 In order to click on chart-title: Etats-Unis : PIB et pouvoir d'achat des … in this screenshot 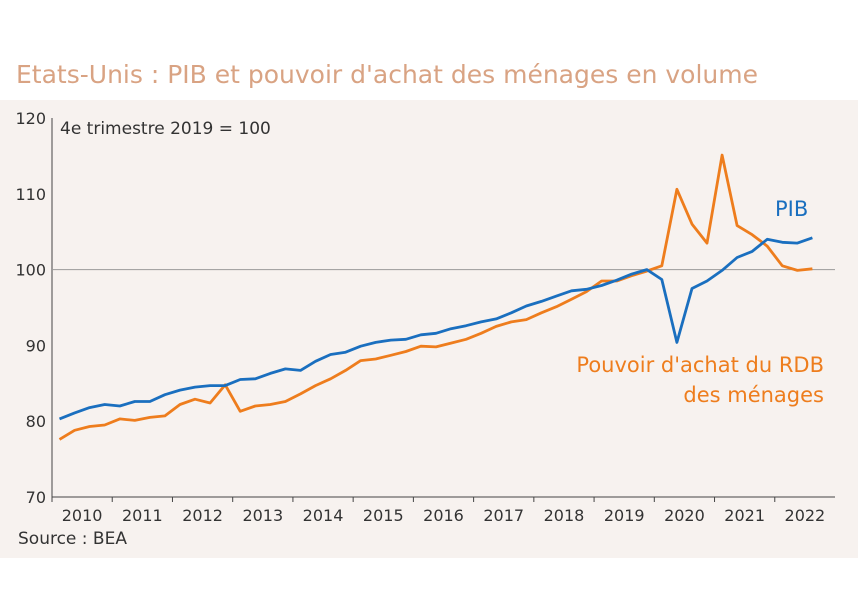, I will do `click(387, 74)`.